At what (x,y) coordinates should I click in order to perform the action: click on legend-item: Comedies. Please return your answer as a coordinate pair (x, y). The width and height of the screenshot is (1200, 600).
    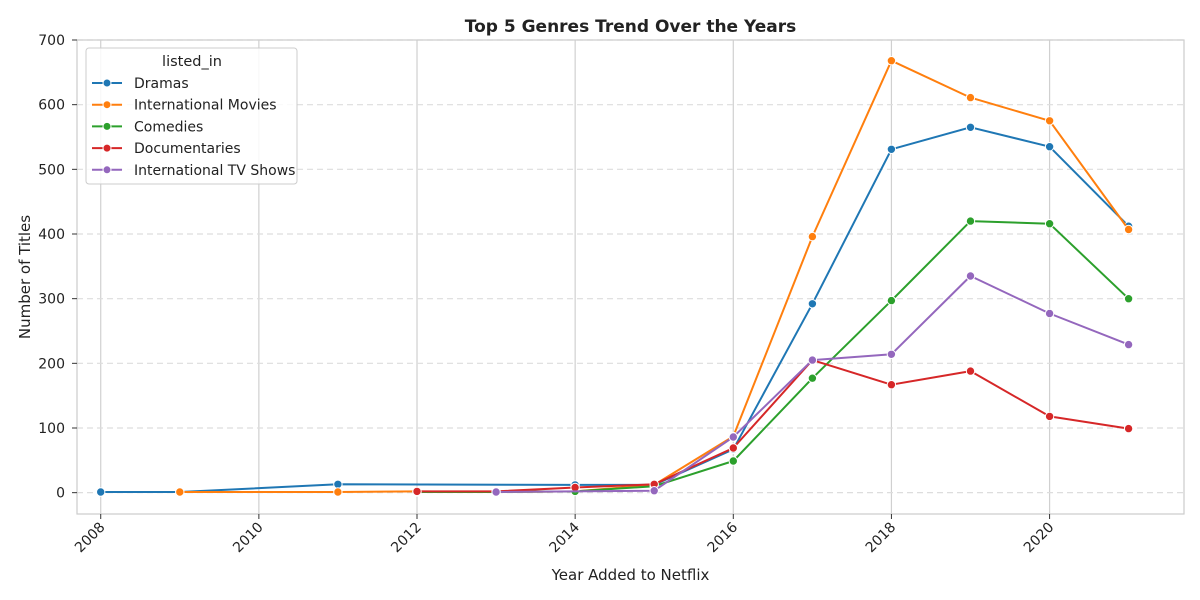
    Looking at the image, I should click on (147, 127).